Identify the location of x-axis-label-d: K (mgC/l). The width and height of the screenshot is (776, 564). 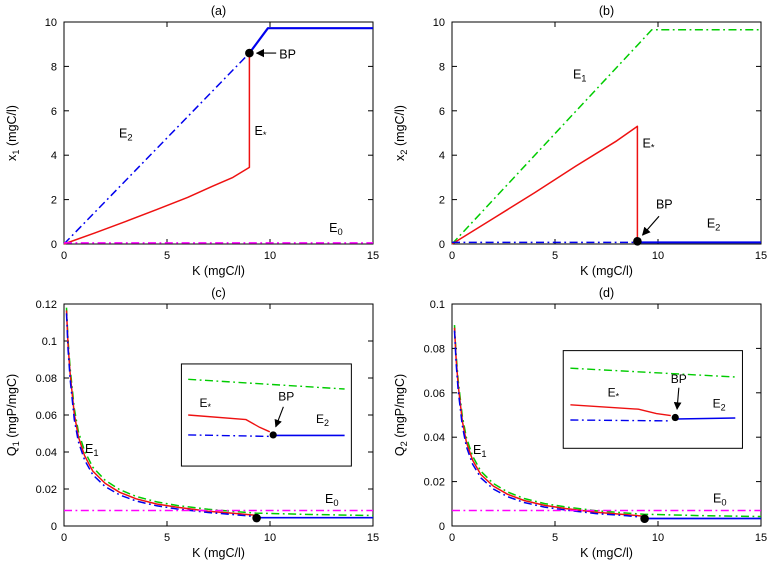
(606, 553).